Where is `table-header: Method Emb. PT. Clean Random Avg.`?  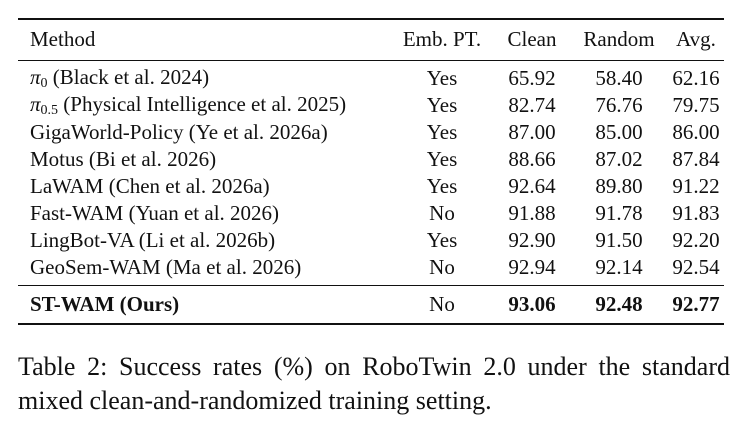
table-header: Method Emb. PT. Clean Random Avg. is located at coordinates (371, 39).